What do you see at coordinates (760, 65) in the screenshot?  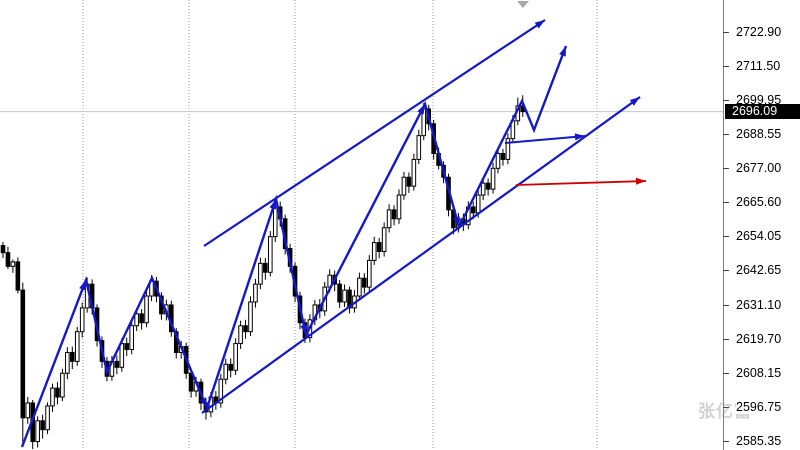 I see `price-axis-label: 2711.50` at bounding box center [760, 65].